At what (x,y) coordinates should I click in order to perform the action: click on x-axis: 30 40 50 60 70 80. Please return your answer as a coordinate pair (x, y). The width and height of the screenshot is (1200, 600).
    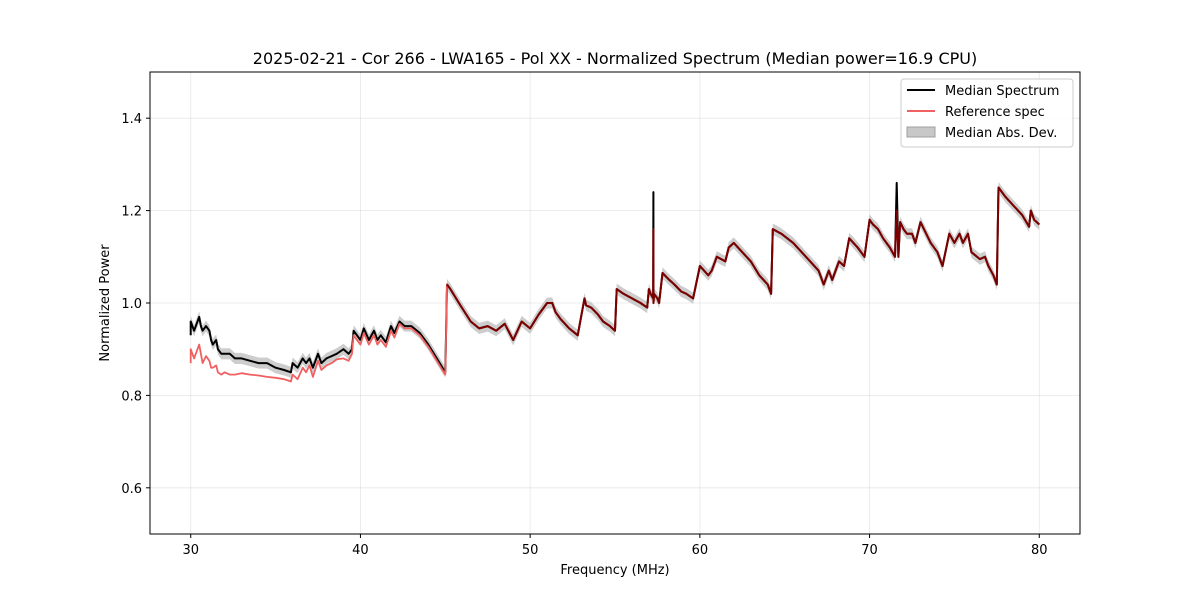
    Looking at the image, I should click on (615, 546).